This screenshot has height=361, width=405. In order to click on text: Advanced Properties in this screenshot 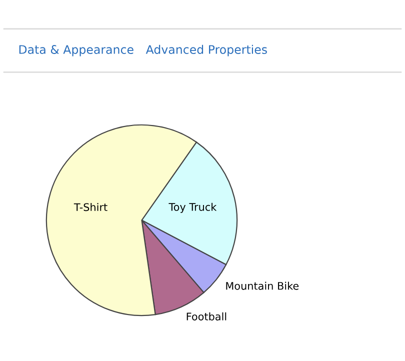, I will do `click(206, 50)`.